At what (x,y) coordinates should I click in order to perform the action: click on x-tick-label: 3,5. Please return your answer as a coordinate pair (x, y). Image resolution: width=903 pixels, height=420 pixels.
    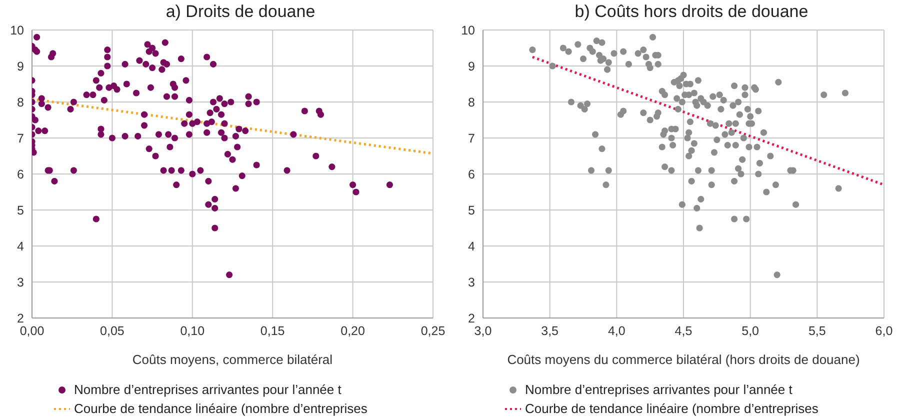
    Looking at the image, I should click on (550, 331).